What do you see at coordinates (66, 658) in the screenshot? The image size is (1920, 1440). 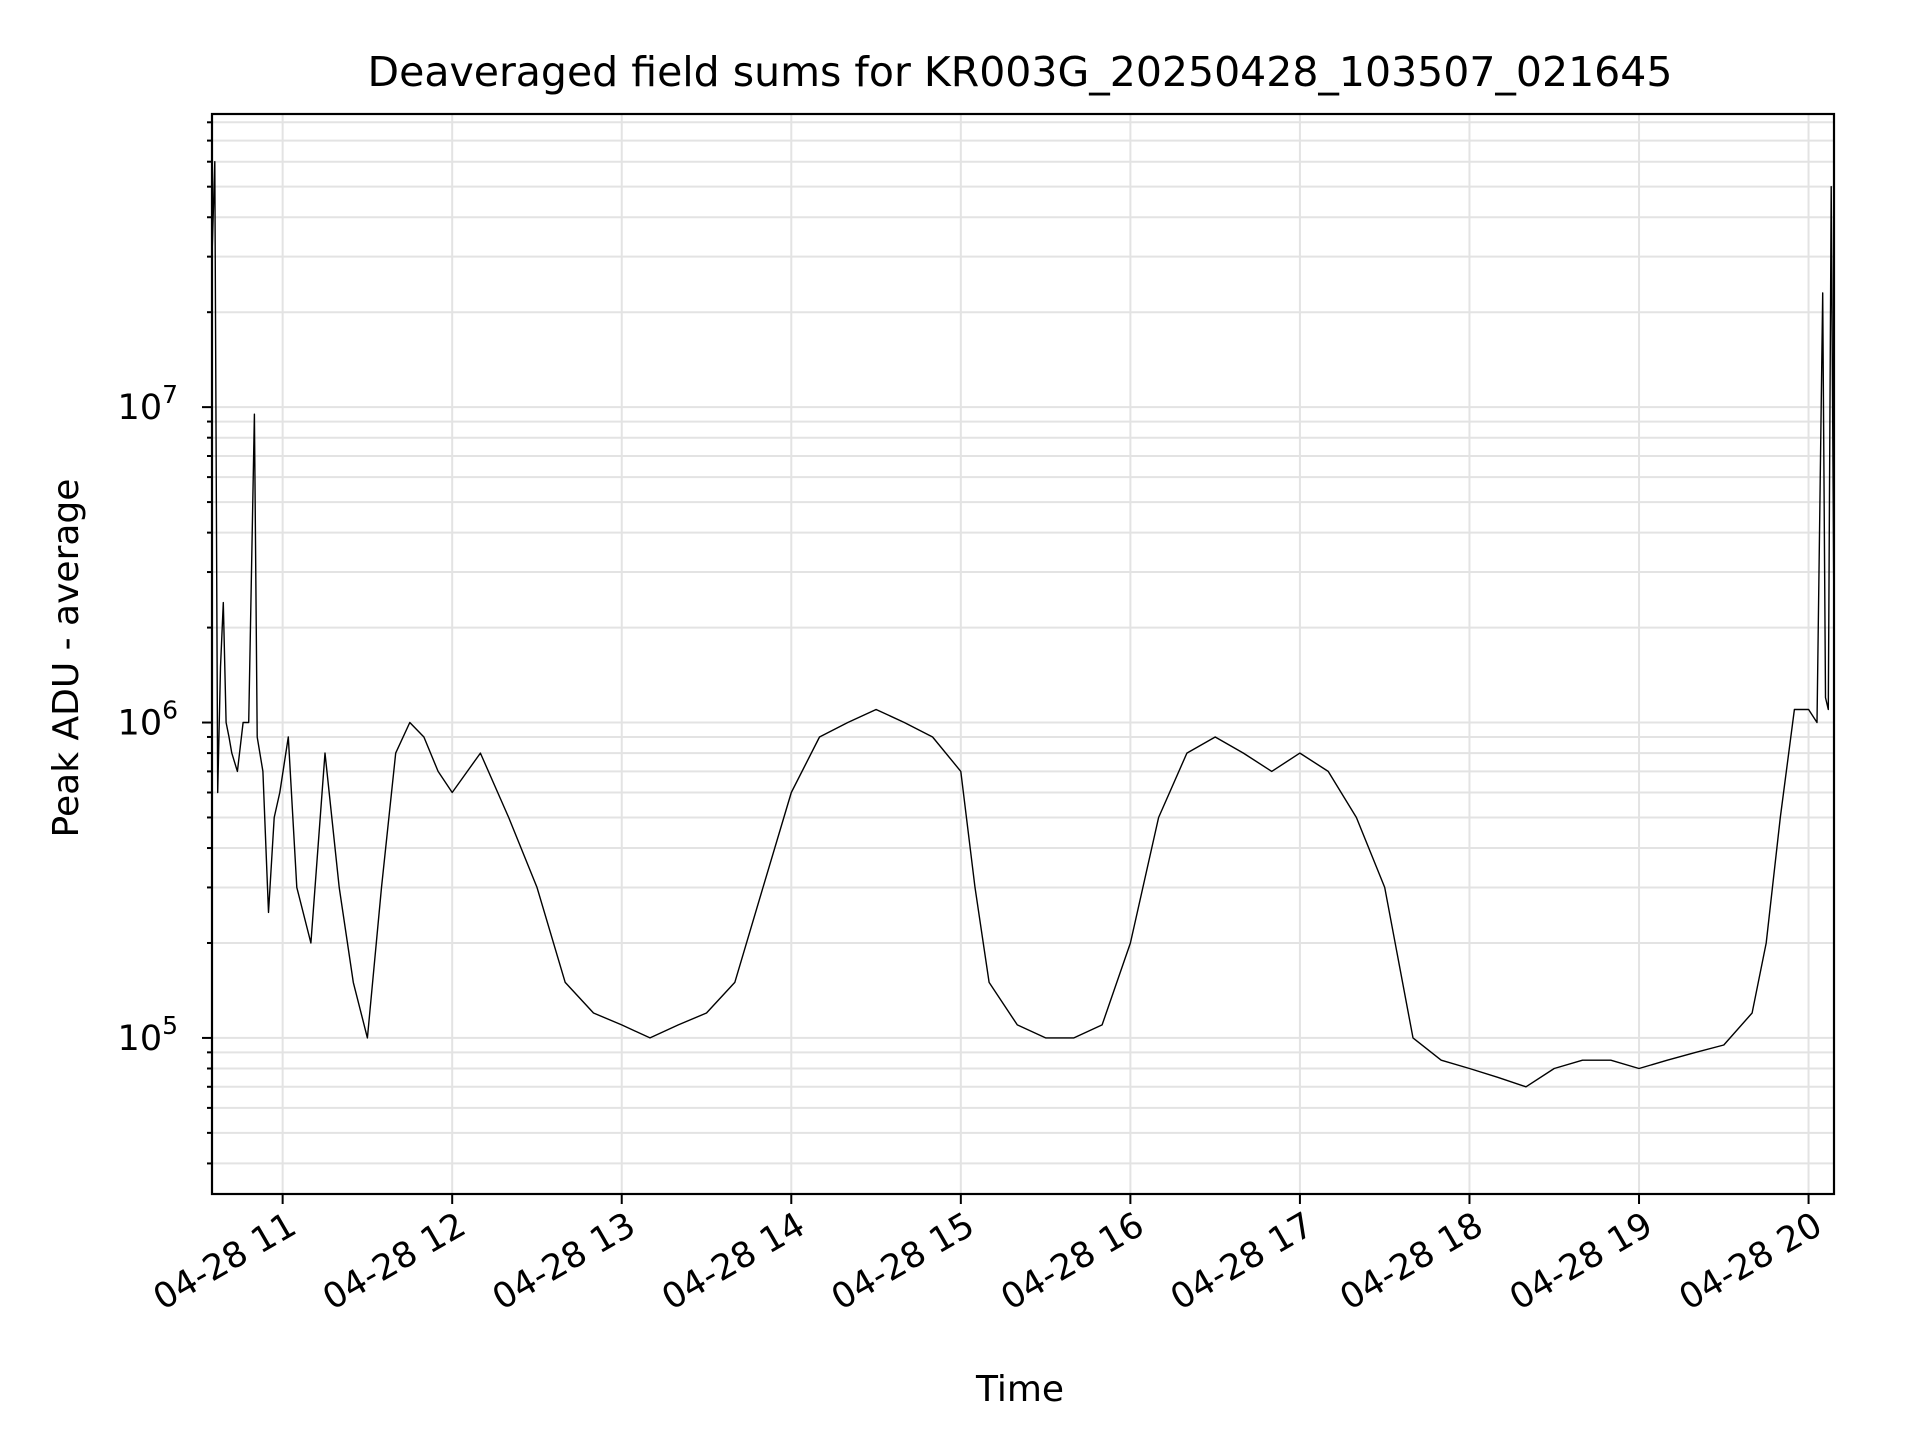 I see `y-axis-label: Peak ADU - average` at bounding box center [66, 658].